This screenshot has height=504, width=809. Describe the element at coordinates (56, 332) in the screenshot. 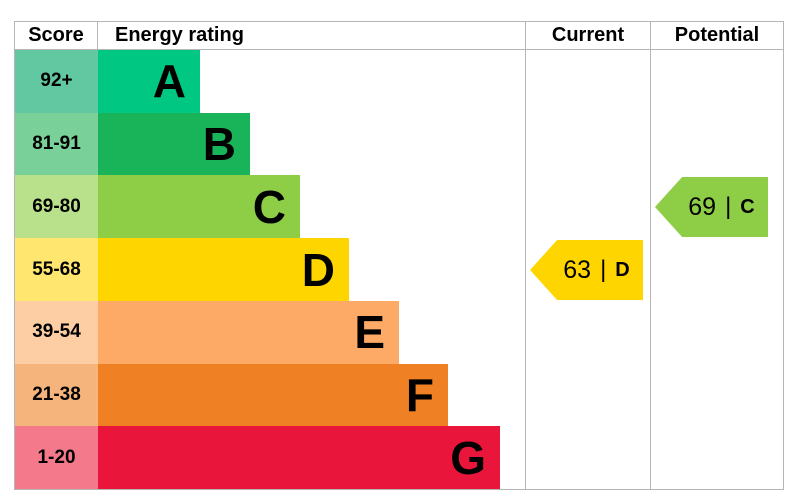

I see `band-score-range: 39-54` at that location.